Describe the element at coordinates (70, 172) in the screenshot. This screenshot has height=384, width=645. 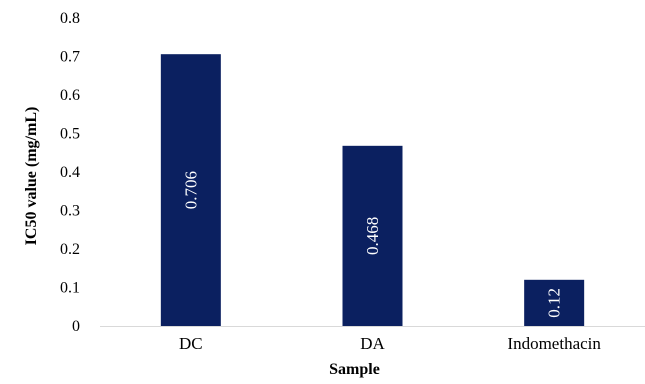
I see `y-tick-label: 0.4` at that location.